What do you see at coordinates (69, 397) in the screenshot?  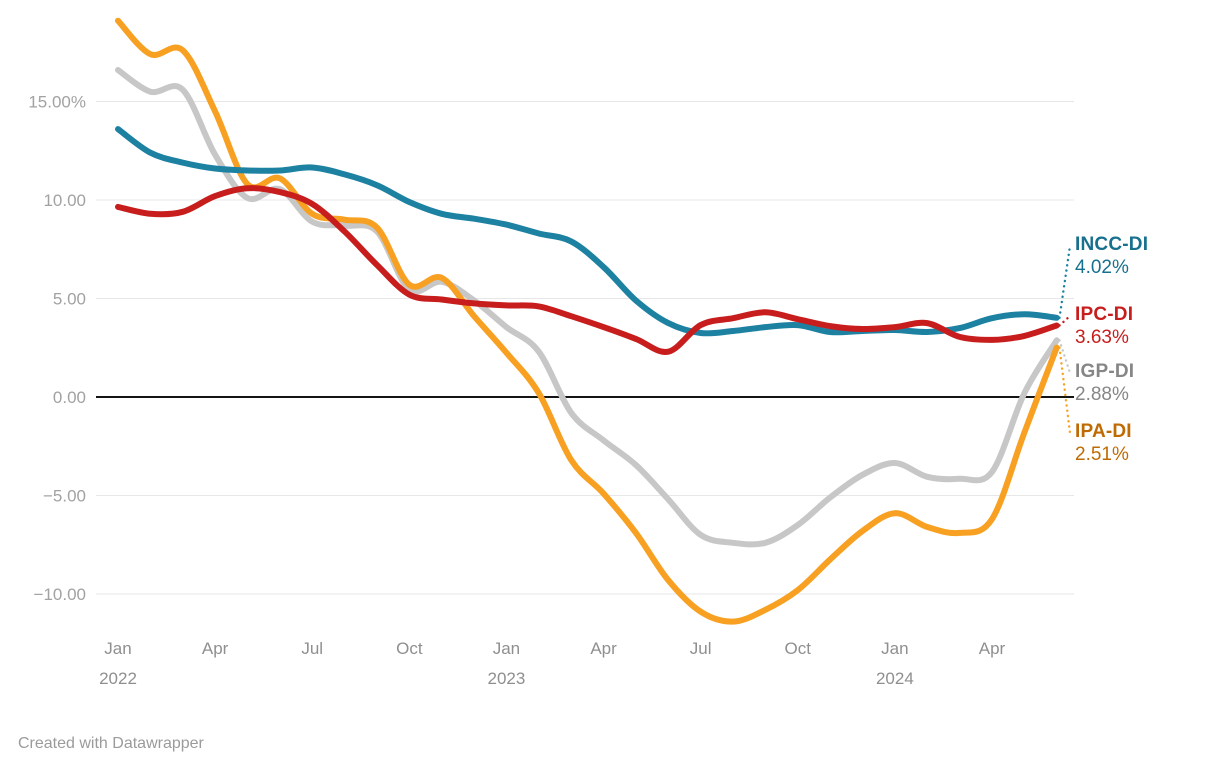 I see `y-axis-tick-label: 0.00` at bounding box center [69, 397].